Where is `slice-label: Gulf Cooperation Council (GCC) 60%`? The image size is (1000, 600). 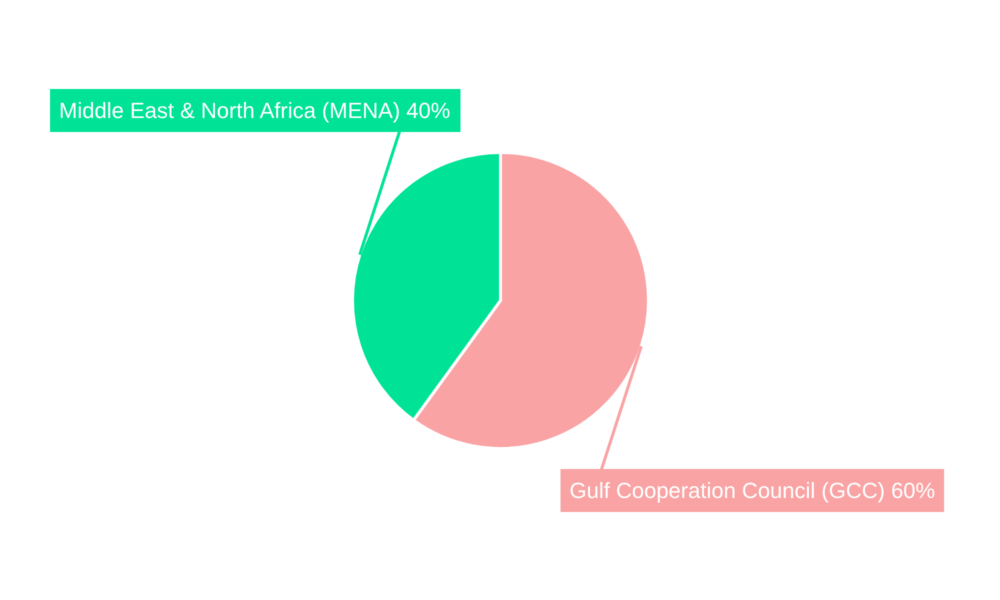
slice-label: Gulf Cooperation Council (GCC) 60% is located at coordinates (753, 490).